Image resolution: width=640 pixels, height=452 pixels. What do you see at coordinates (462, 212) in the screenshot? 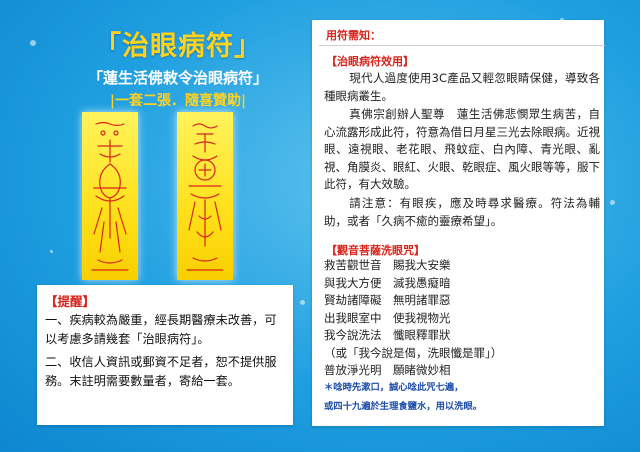
I see `efficacy-paragraph-3: 請注意：有眼疾，應及時尋求醫療。符法為輔助，或者「久病不癒的靈療希望」。` at bounding box center [462, 212].